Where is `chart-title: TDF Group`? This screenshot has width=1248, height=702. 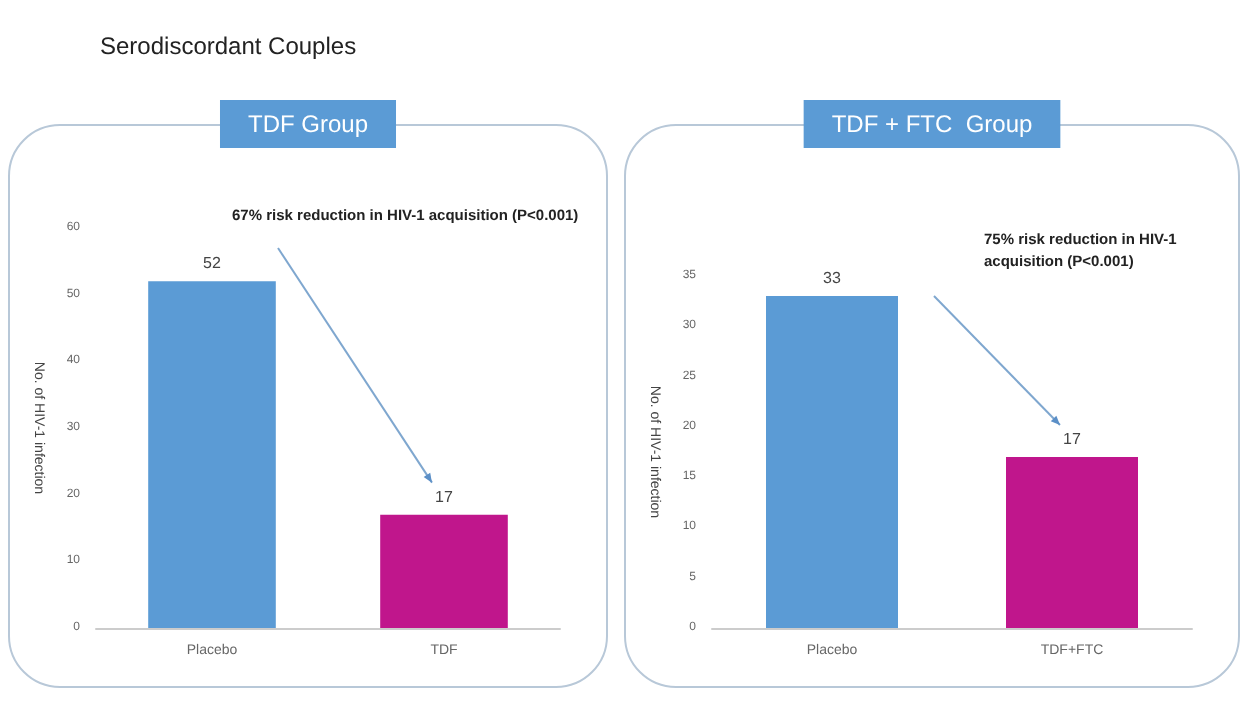
chart-title: TDF Group is located at coordinates (308, 124).